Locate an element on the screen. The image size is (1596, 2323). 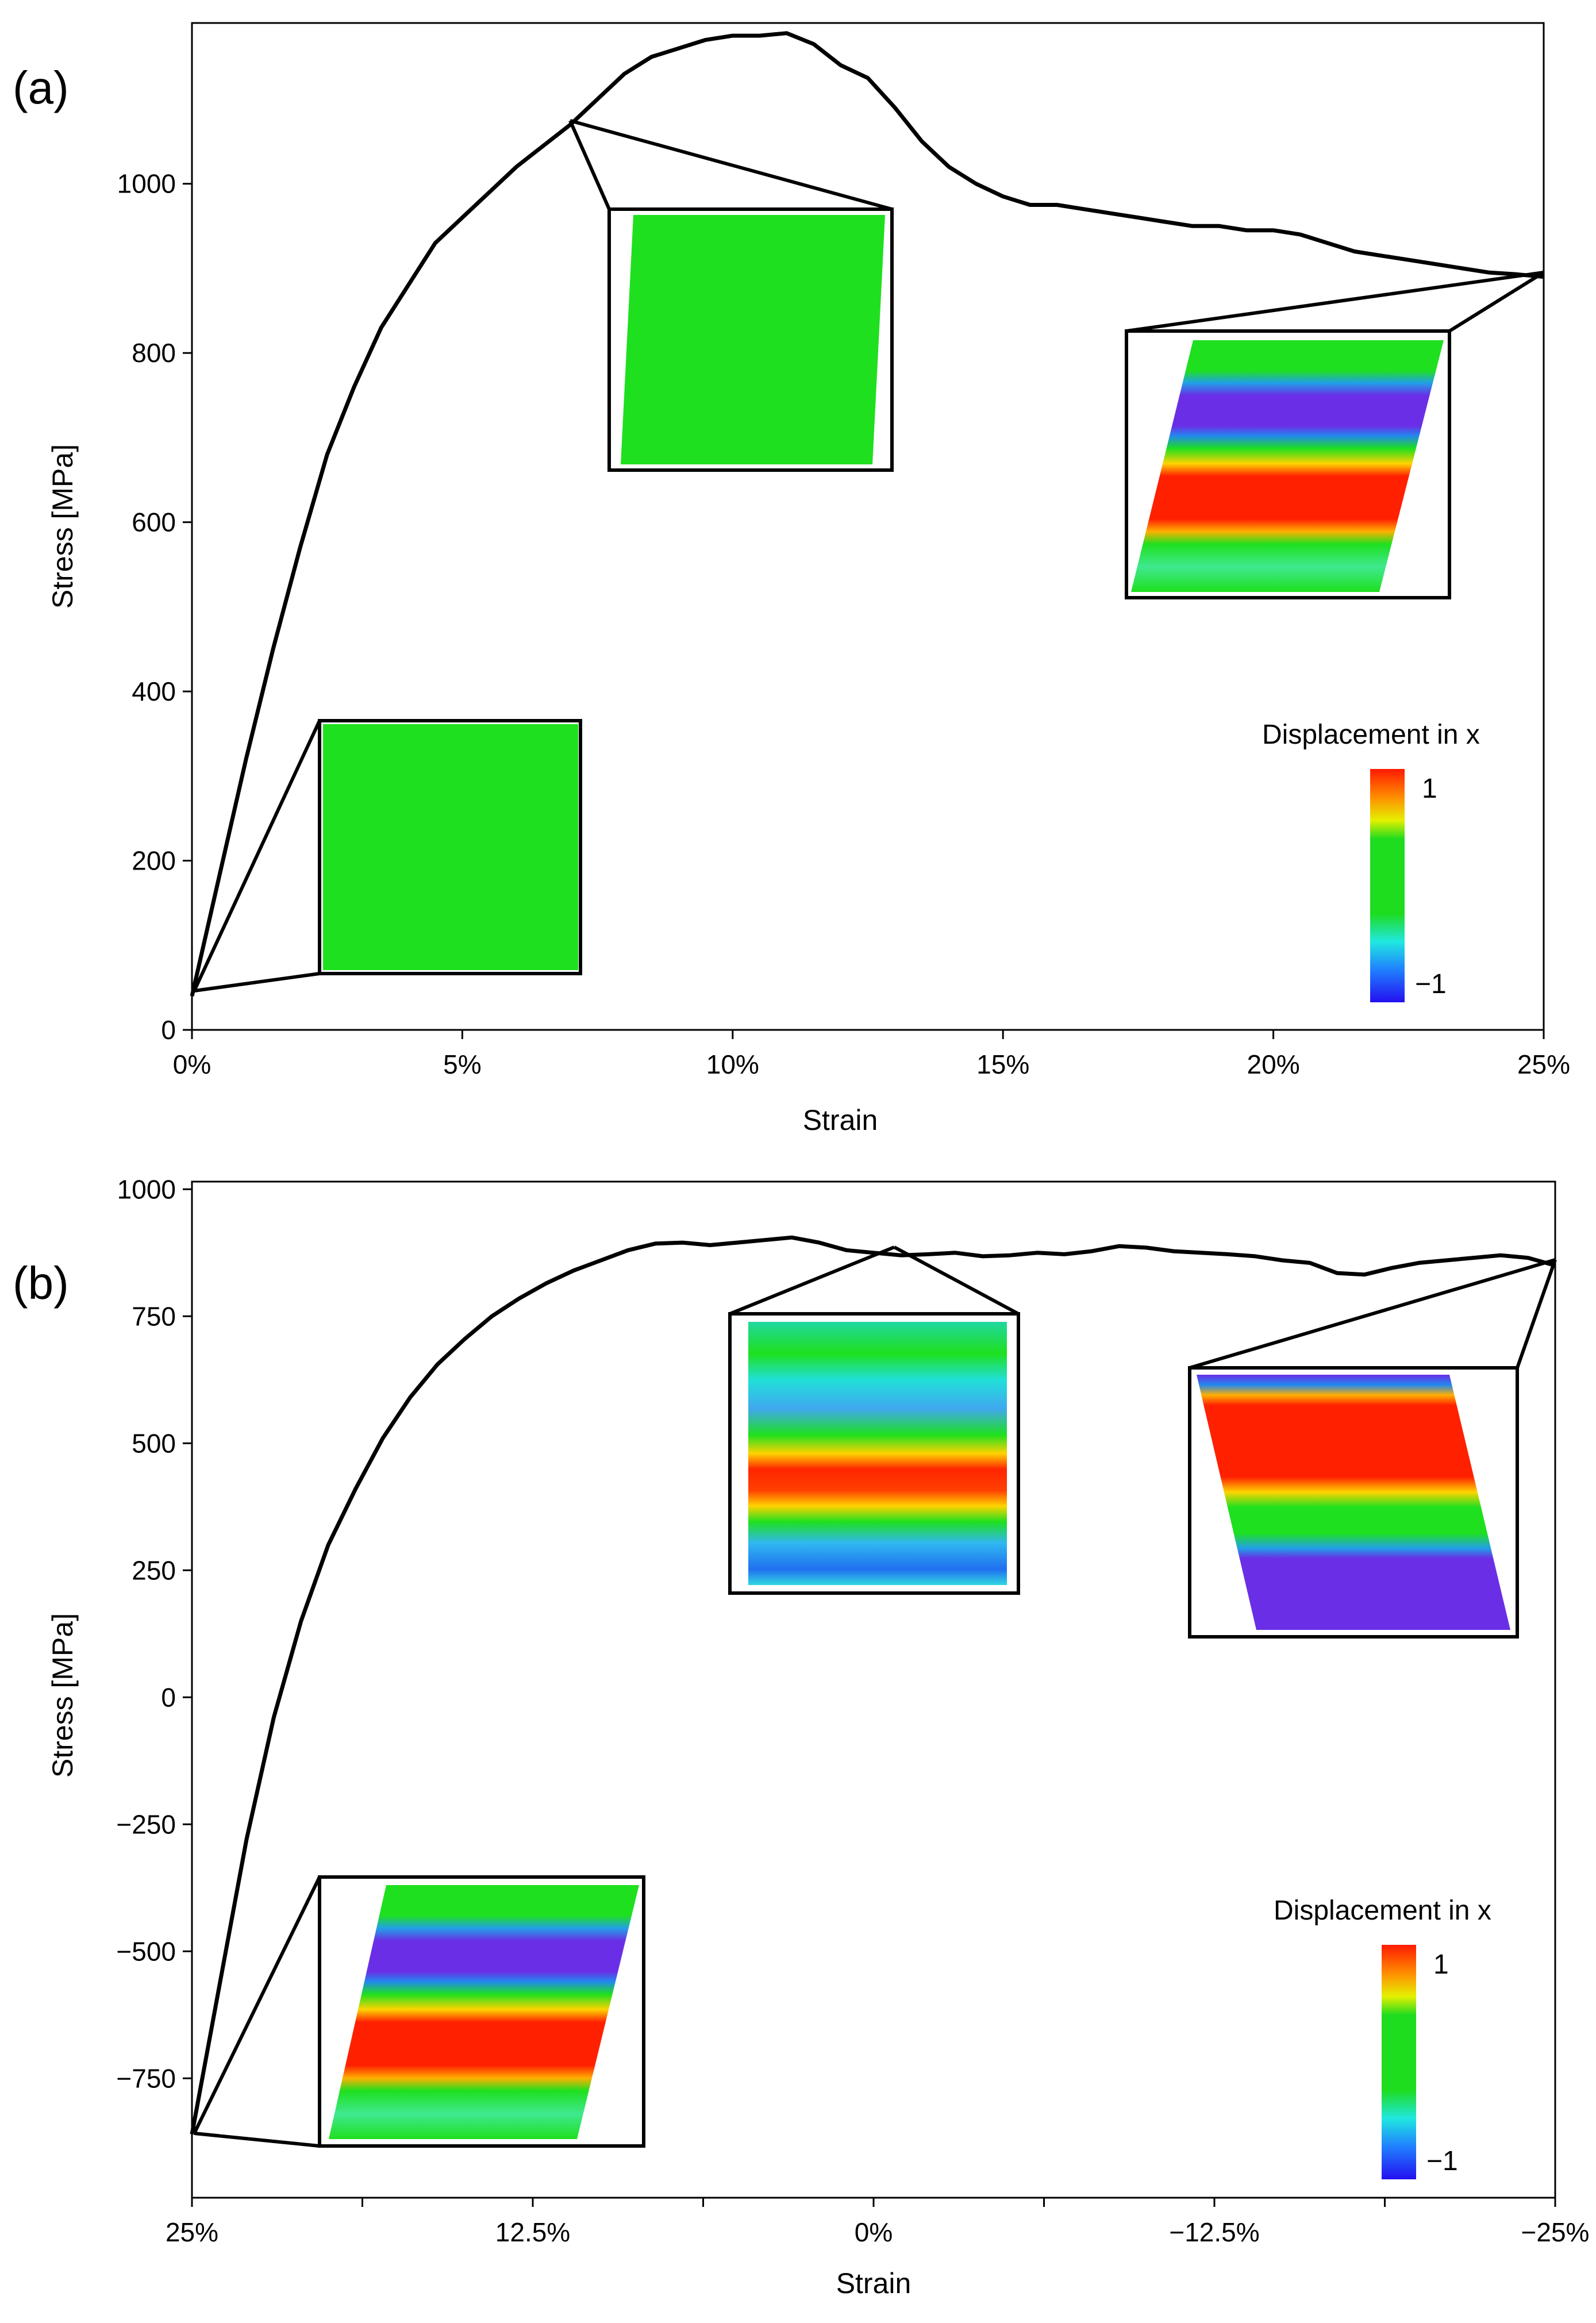
panel-b-colorbar-max-label: 1 is located at coordinates (1441, 1964).